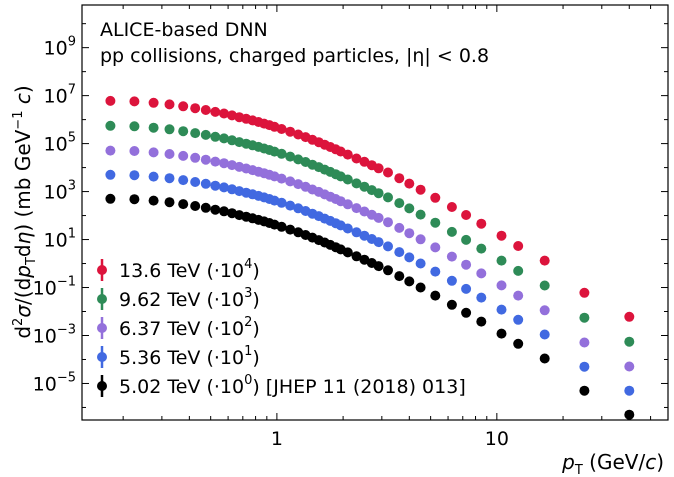  I want to click on y-tick-label: 10⁻⁵, so click(54, 382).